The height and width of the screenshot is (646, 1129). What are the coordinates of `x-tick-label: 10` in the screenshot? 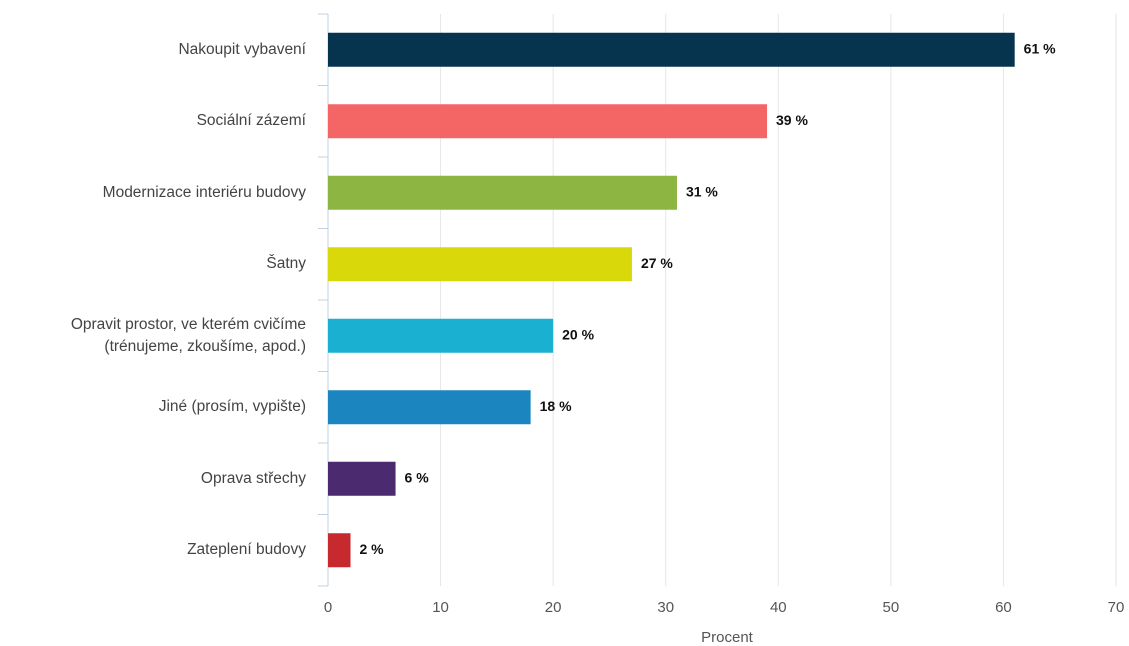 It's located at (440, 607).